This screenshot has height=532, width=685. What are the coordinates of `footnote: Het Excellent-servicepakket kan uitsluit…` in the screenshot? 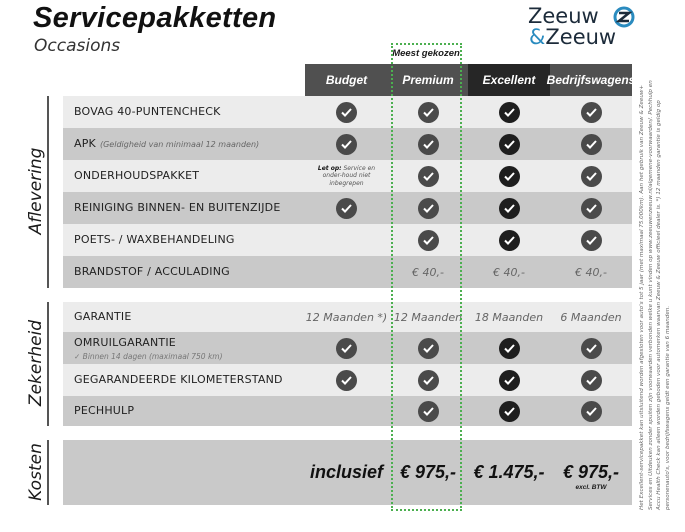 It's located at (655, 295).